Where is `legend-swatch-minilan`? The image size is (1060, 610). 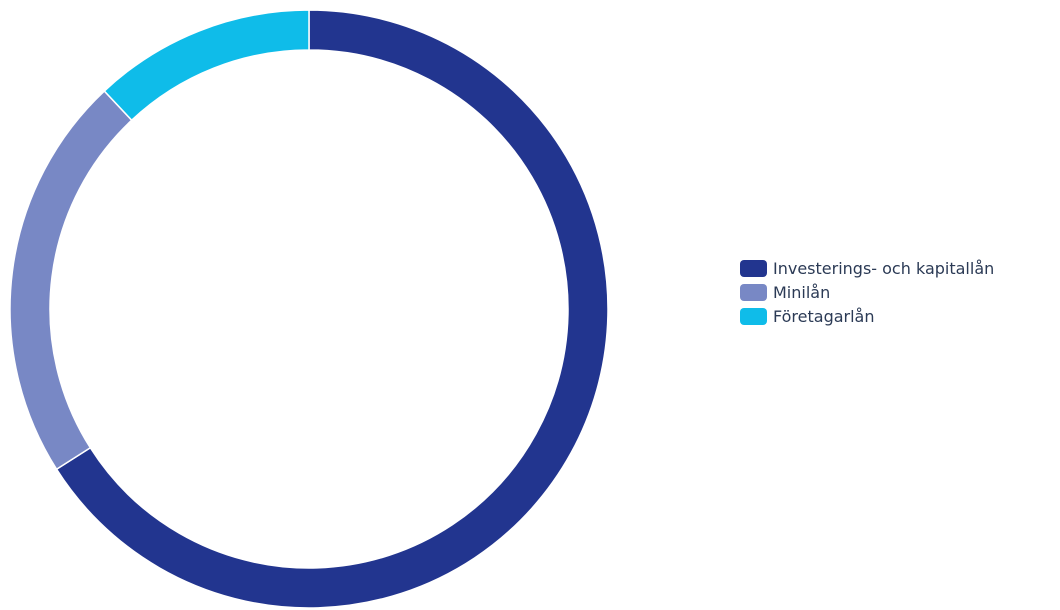 legend-swatch-minilan is located at coordinates (753, 292).